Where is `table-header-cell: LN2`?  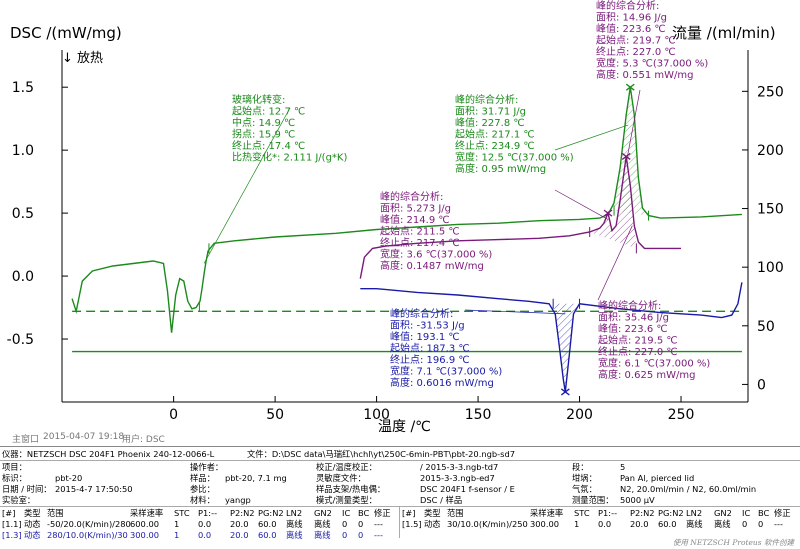 table-header-cell: LN2 is located at coordinates (694, 513).